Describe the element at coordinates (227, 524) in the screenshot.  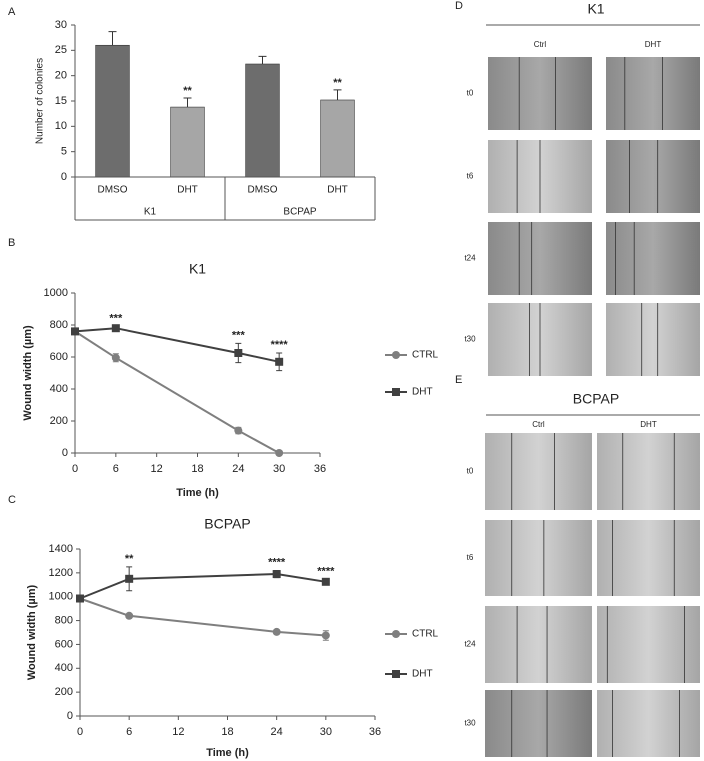
I see `chart-title: BCPAP` at that location.